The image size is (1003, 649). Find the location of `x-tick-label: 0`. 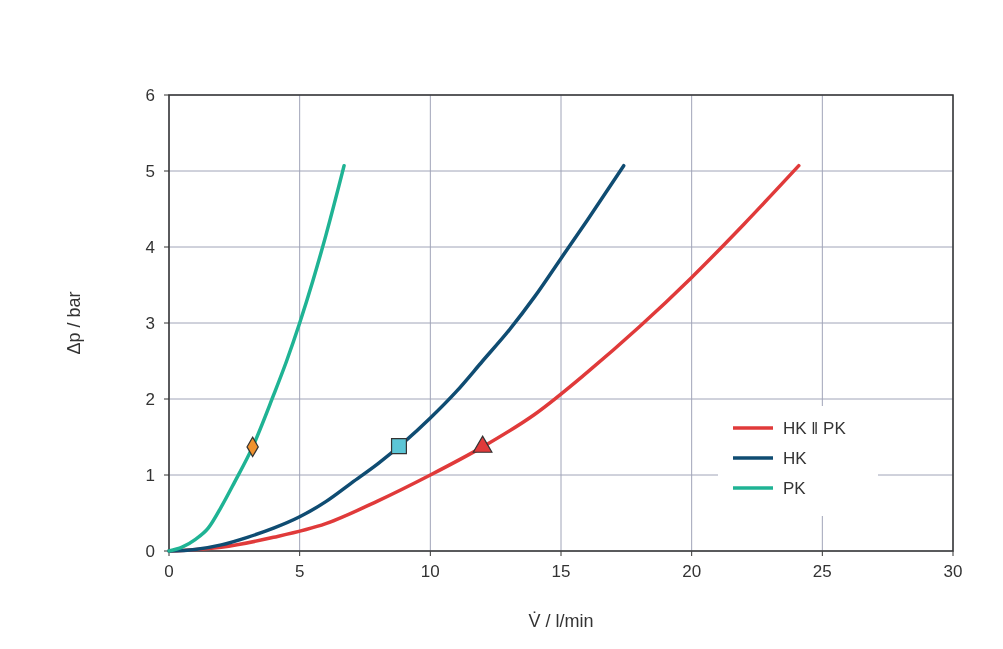

x-tick-label: 0 is located at coordinates (169, 571).